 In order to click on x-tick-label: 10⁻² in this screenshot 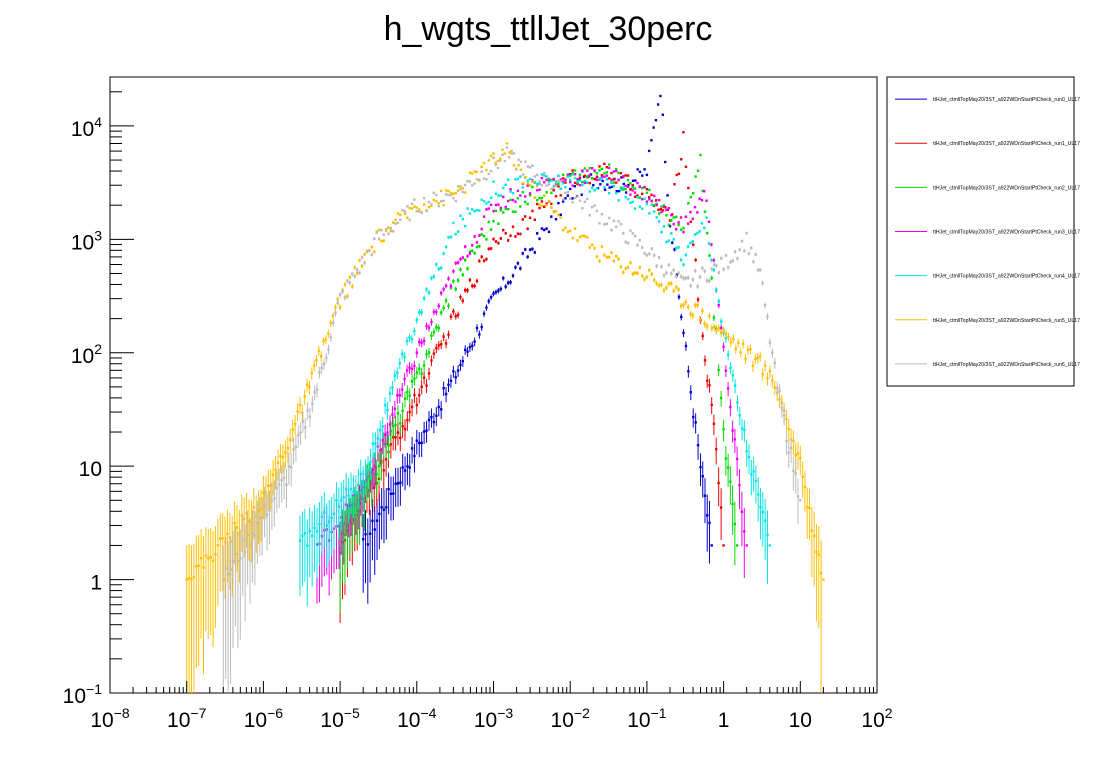, I will do `click(571, 718)`.